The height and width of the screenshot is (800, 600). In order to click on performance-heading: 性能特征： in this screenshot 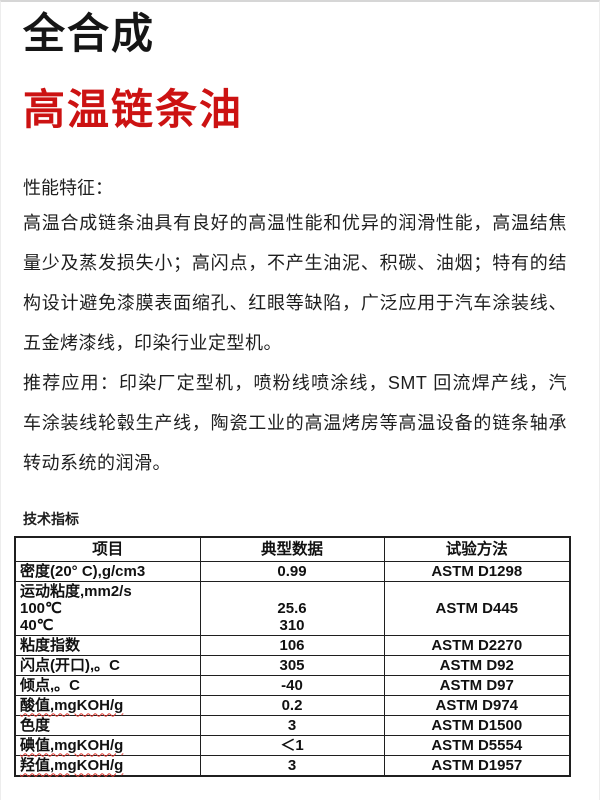, I will do `click(68, 187)`.